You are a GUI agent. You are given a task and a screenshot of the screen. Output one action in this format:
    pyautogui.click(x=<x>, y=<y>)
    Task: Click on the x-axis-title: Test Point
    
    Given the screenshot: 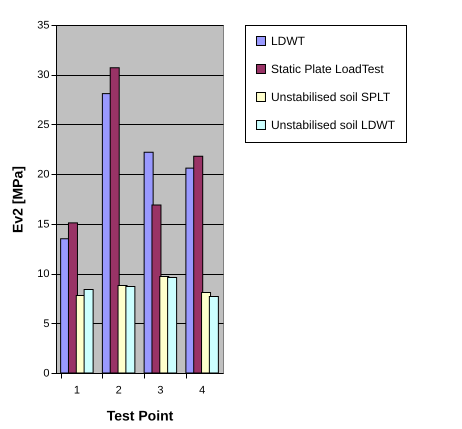 What is the action you would take?
    pyautogui.click(x=140, y=416)
    